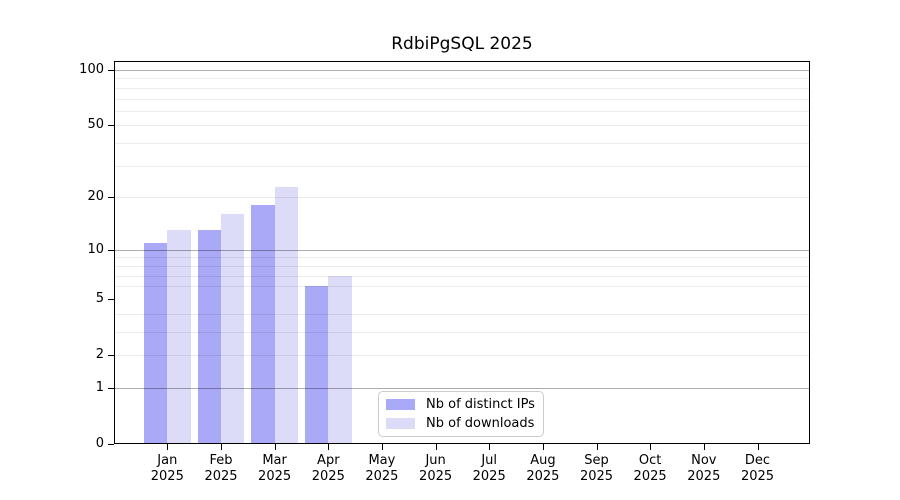 The width and height of the screenshot is (900, 500). What do you see at coordinates (435, 460) in the screenshot?
I see `x-tick-month: Jun` at bounding box center [435, 460].